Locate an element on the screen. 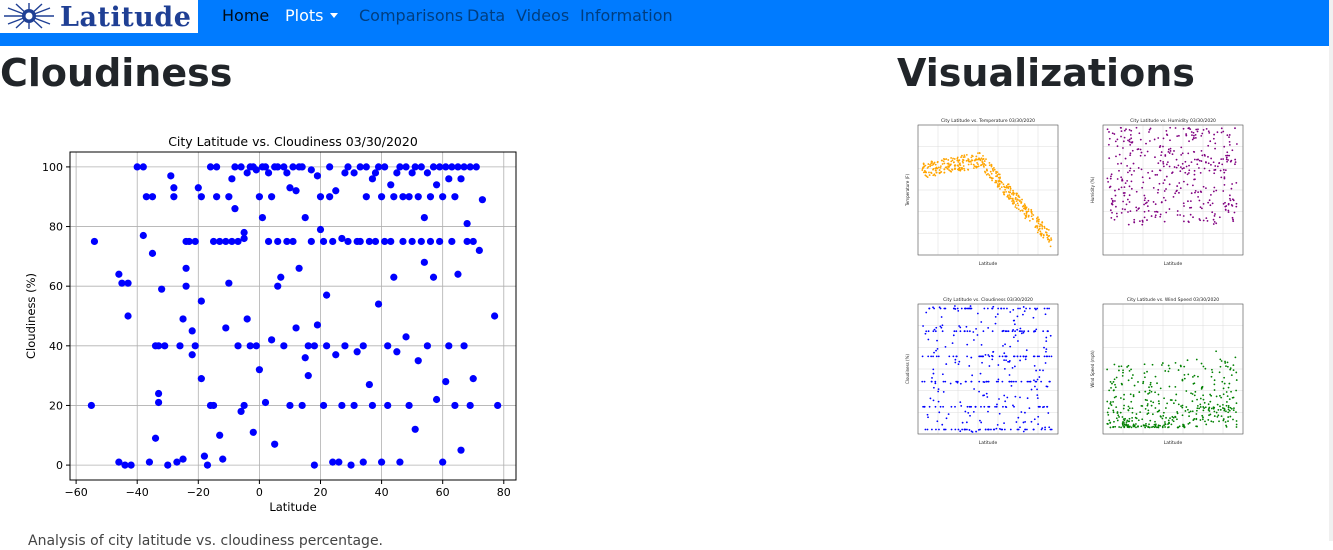 This screenshot has width=1333, height=550. brand-logo: Latitude is located at coordinates (99, 16).